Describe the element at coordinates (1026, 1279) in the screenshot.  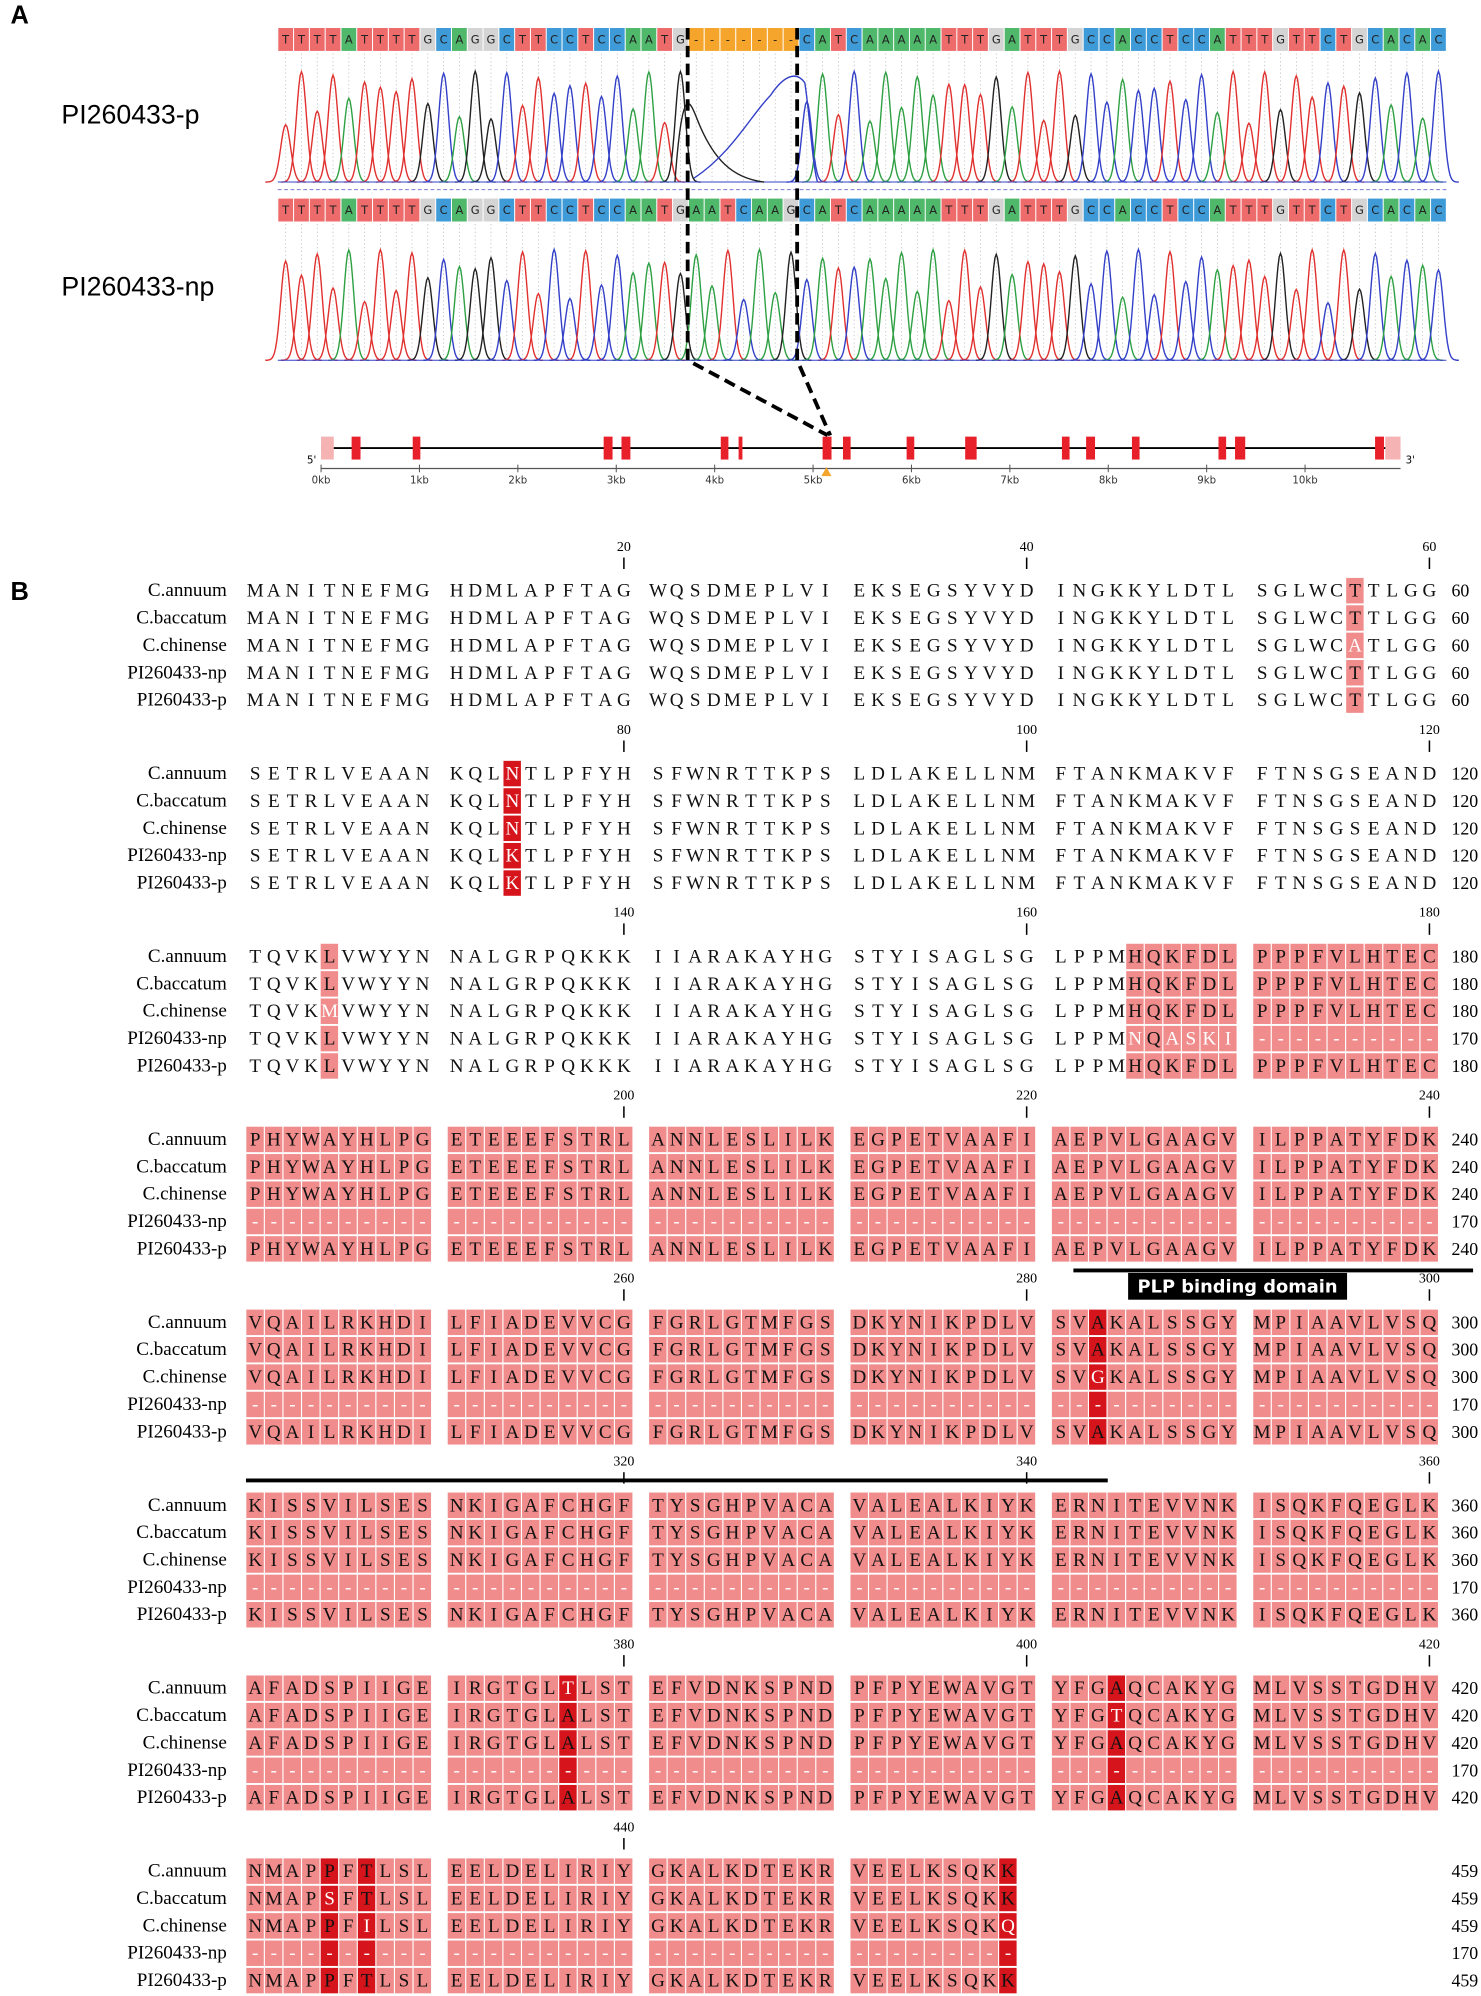
I see `ruler-label: 280` at that location.